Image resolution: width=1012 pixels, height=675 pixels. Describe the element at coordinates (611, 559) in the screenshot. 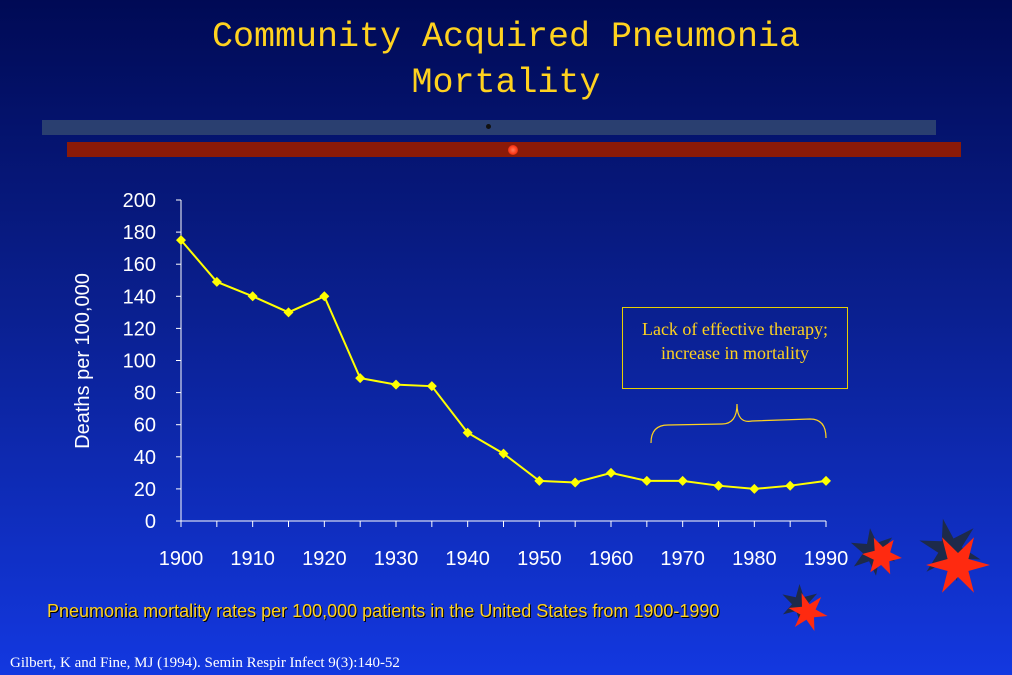

I see `x-tick-label: 1960` at that location.